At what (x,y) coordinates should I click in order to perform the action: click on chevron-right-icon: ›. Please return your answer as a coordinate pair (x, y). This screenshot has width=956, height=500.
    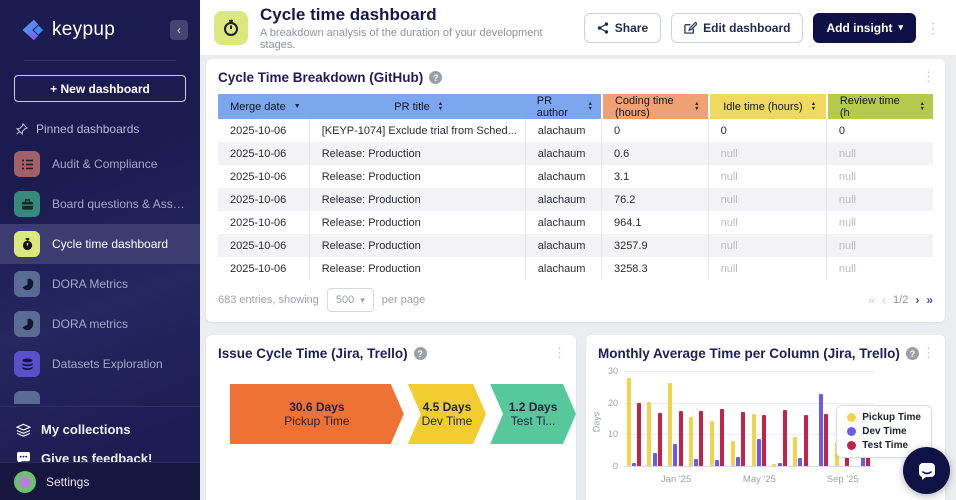
    Looking at the image, I should click on (917, 300).